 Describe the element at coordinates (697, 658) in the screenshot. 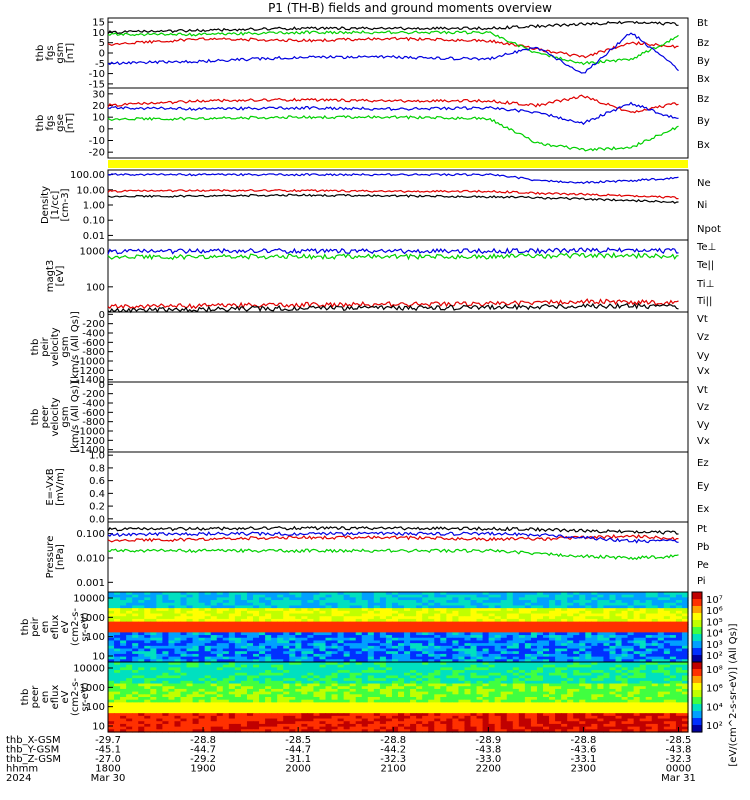

I see `colorbar-step` at that location.